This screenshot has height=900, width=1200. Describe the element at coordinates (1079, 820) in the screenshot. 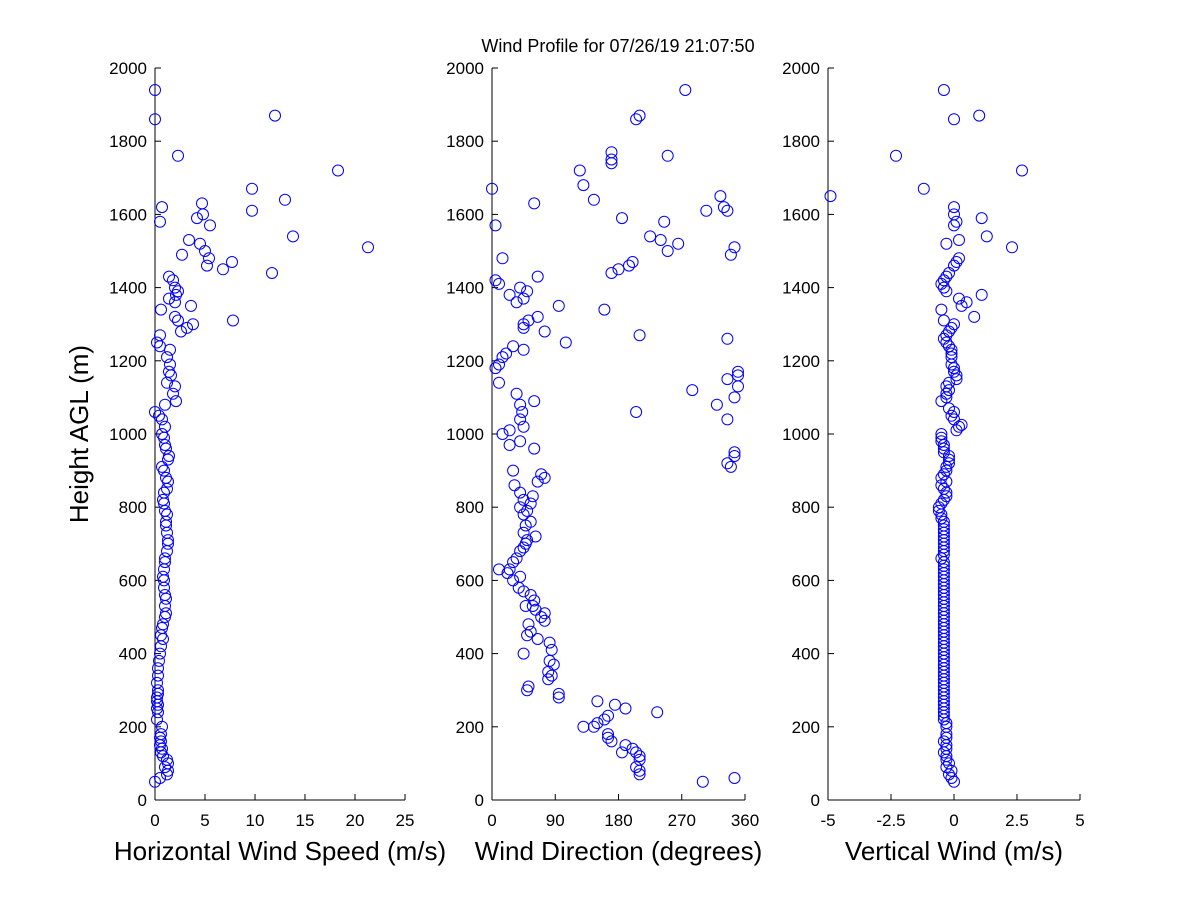

I see `vertical-wind-x-tick-label: 5` at that location.